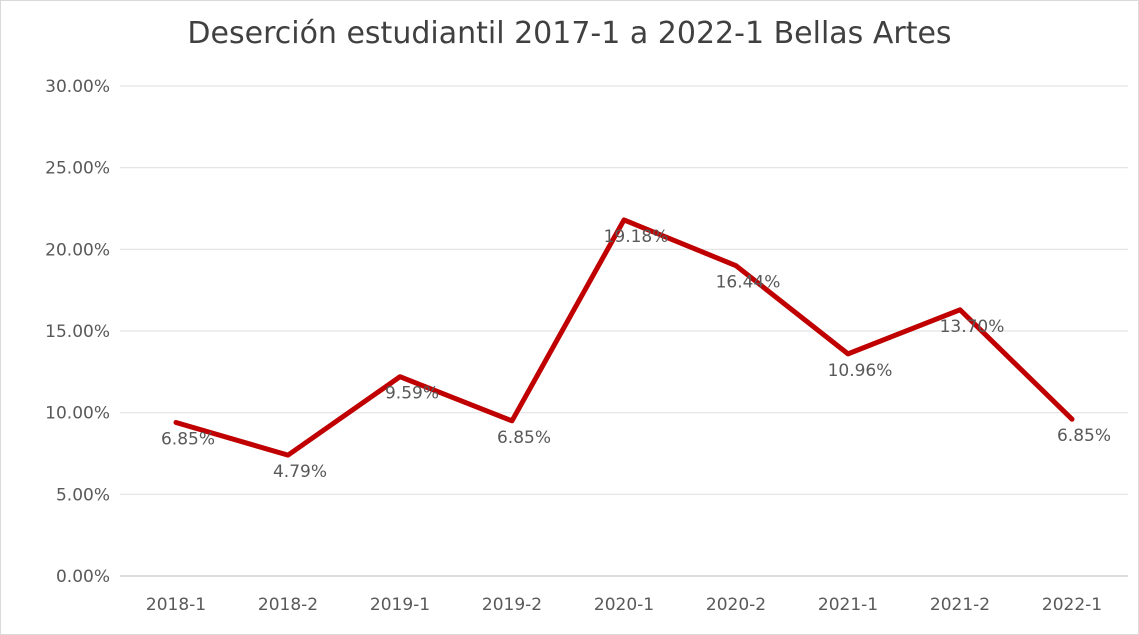 Image resolution: width=1139 pixels, height=635 pixels. What do you see at coordinates (176, 605) in the screenshot?
I see `x-tick-label: 2018-1` at bounding box center [176, 605].